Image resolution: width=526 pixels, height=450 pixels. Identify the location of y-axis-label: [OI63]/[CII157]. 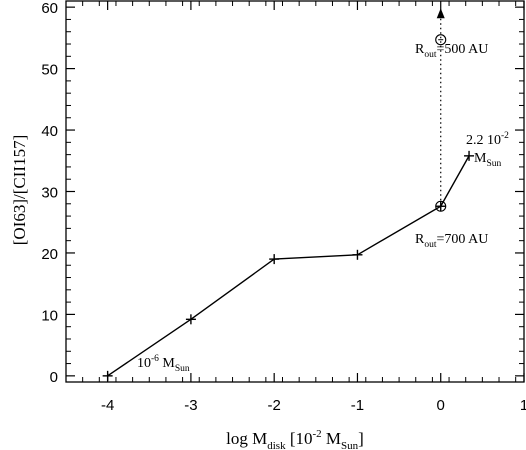
(19, 190).